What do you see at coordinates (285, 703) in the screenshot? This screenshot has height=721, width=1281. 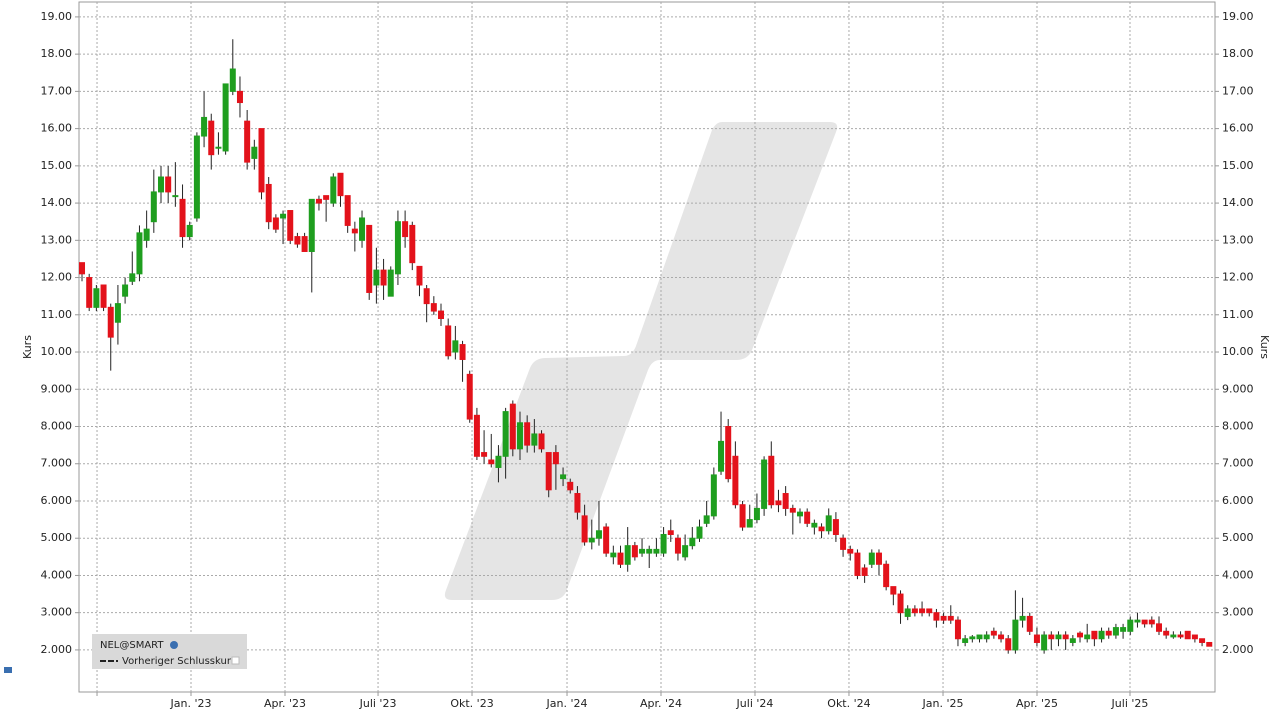 I see `x-tick-label: Apr. '23` at bounding box center [285, 703].